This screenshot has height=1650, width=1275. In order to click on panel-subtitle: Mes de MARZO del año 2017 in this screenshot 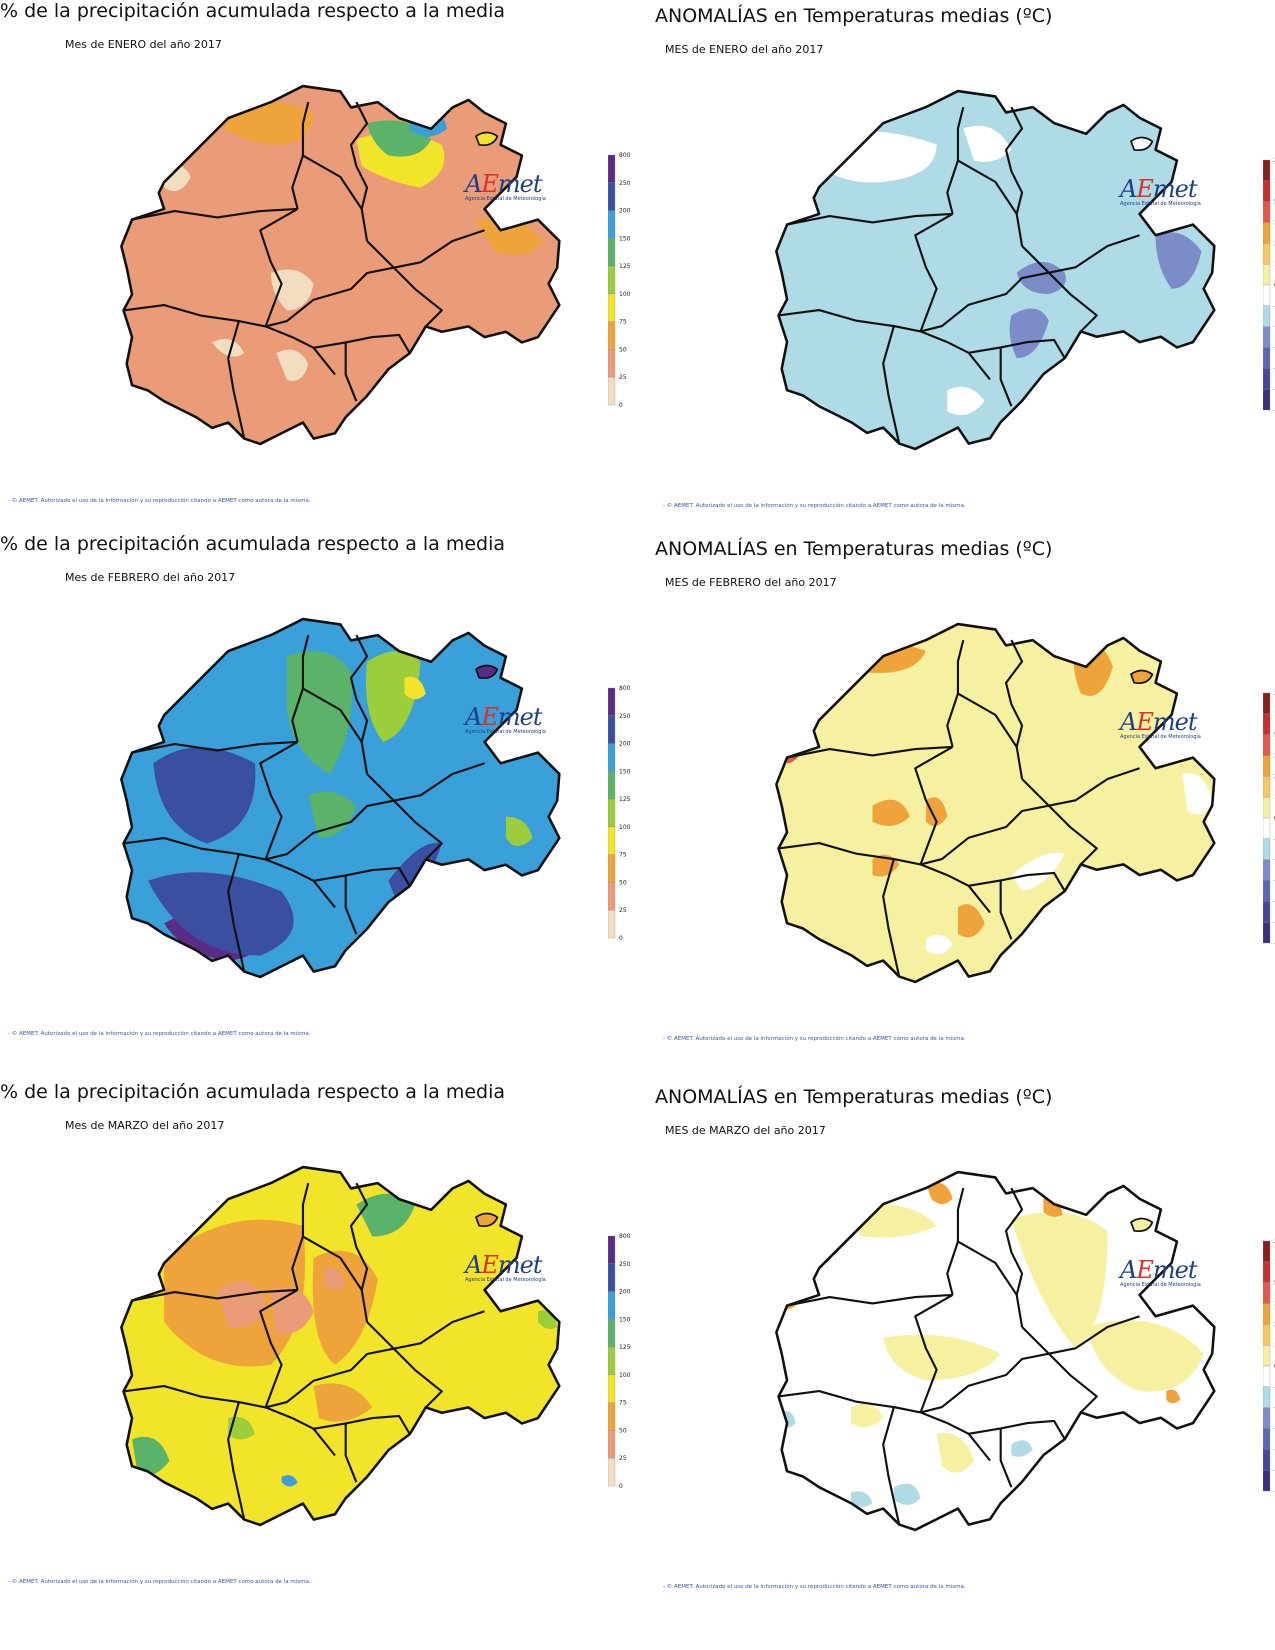, I will do `click(145, 1125)`.